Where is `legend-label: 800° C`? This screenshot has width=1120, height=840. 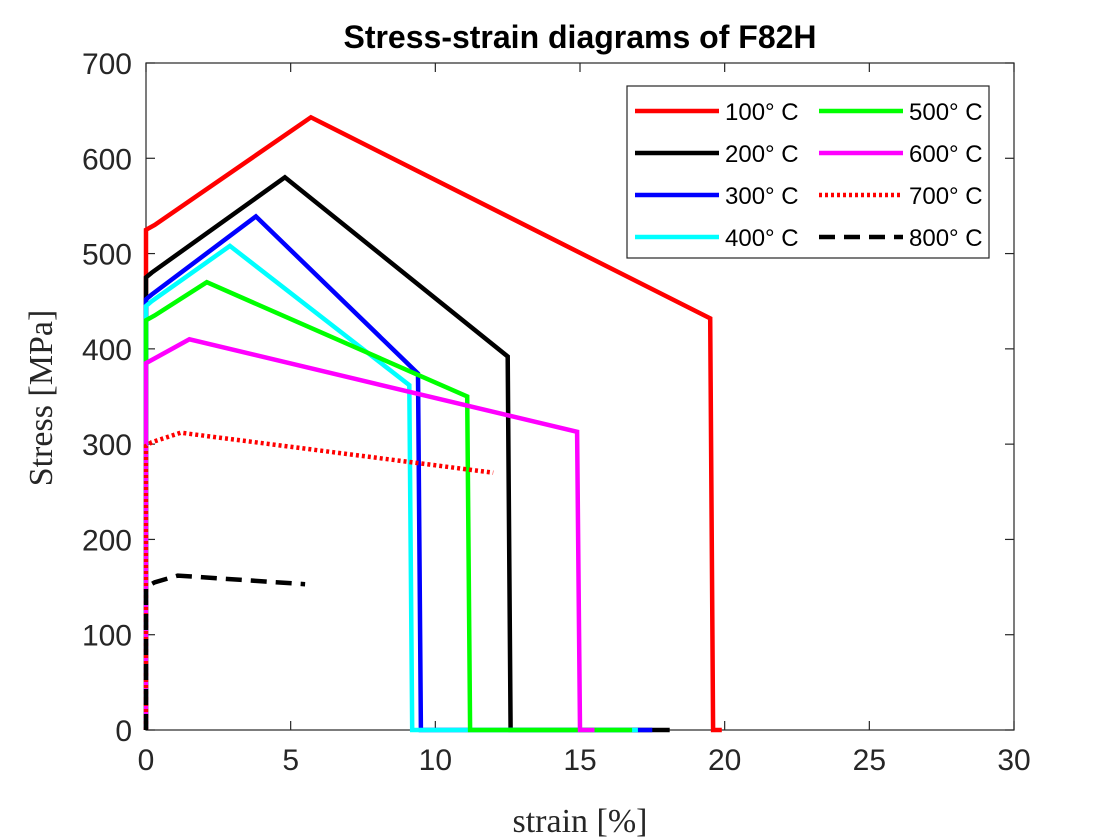 legend-label: 800° C is located at coordinates (946, 238).